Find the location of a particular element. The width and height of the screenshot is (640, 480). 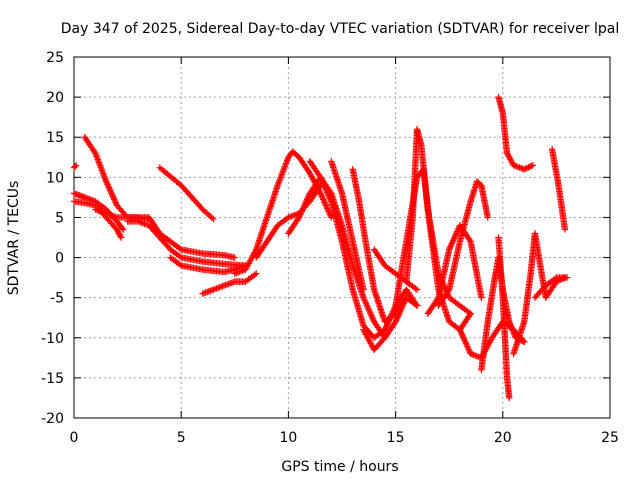

y-tick-label: -20 is located at coordinates (52, 419).